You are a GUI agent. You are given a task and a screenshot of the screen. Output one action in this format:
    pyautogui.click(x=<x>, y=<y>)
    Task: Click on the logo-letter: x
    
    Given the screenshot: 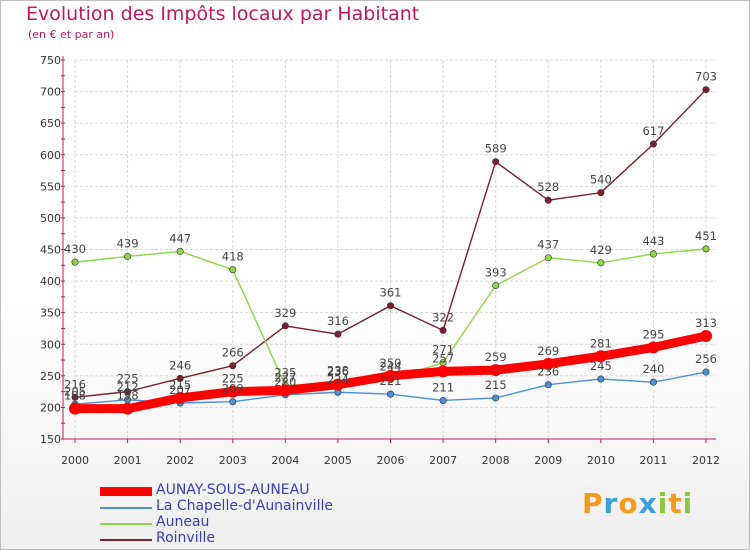 What is the action you would take?
    pyautogui.click(x=648, y=503)
    